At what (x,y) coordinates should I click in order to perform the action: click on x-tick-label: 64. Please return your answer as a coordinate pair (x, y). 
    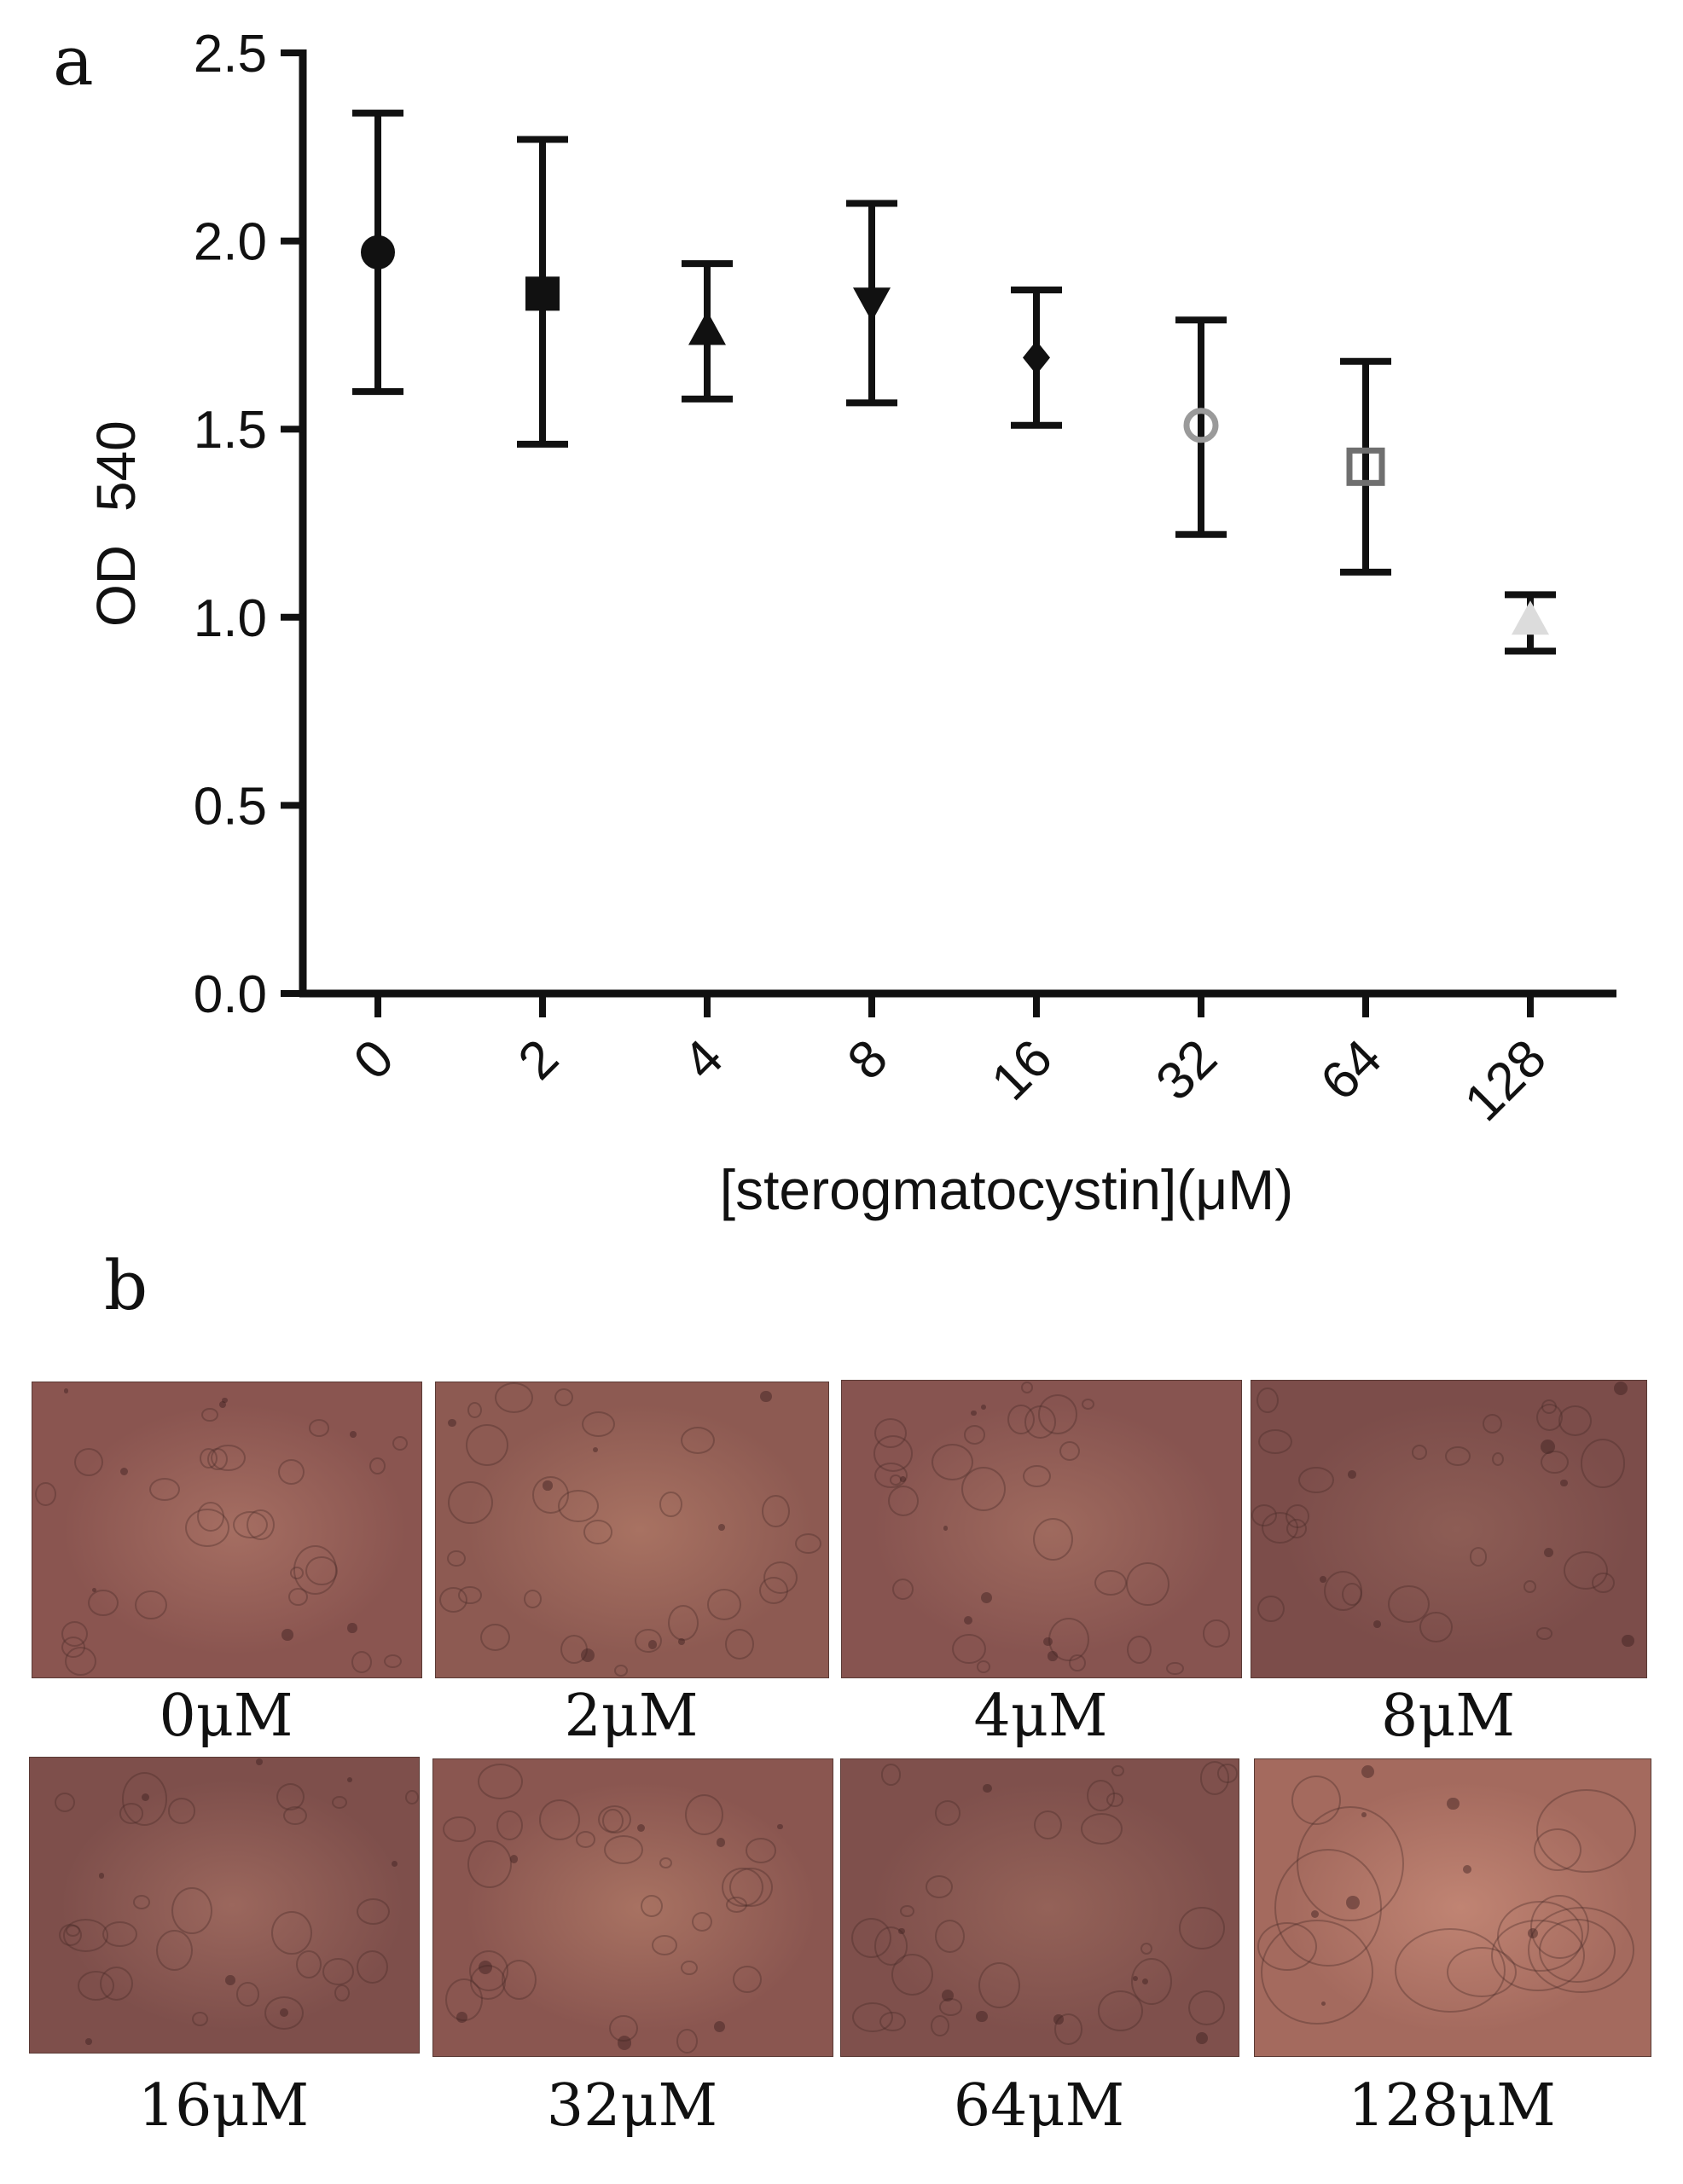
    Looking at the image, I should click on (1351, 1070).